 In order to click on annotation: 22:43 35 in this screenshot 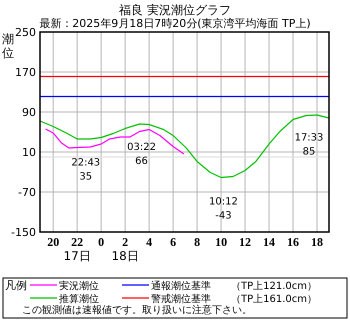, I will do `click(85, 170)`.